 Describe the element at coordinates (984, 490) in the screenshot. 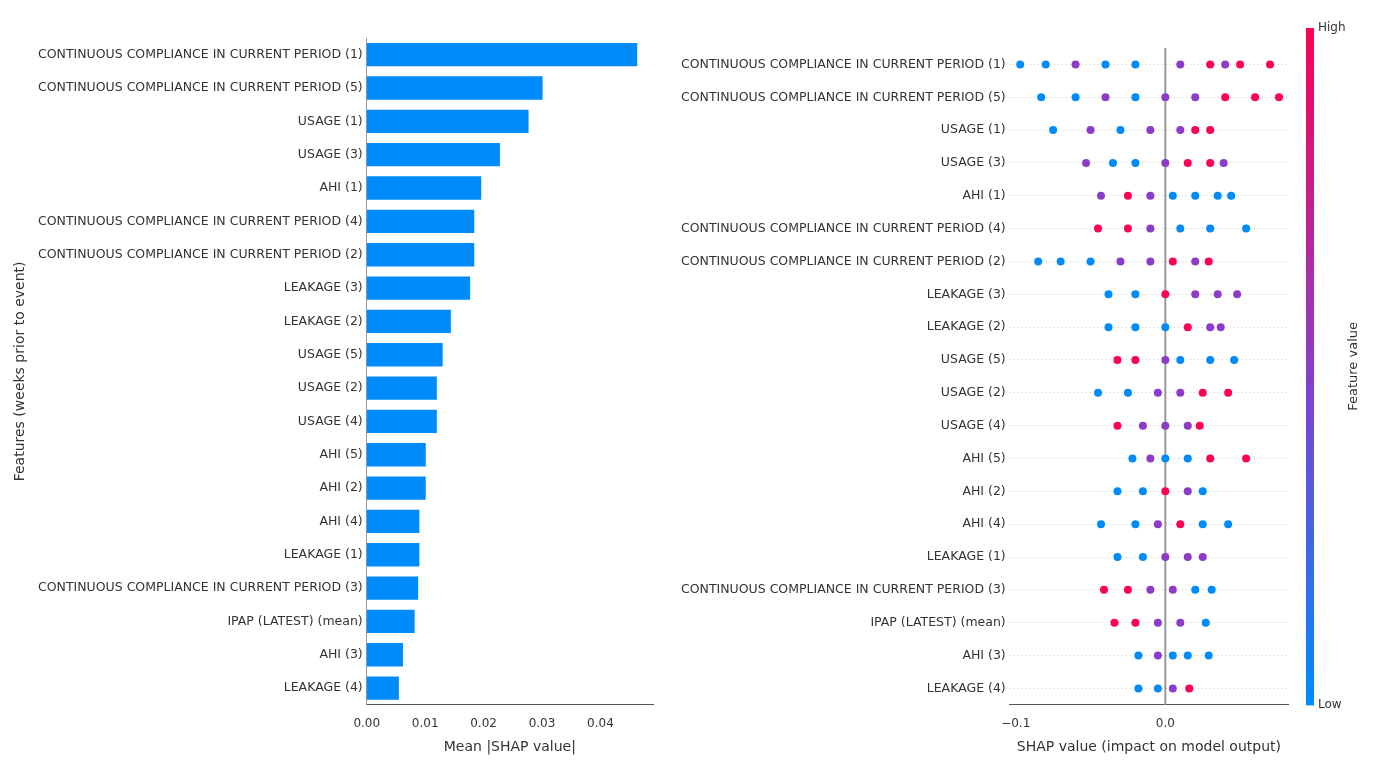

I see `y-tick-label: AHI (2)` at that location.